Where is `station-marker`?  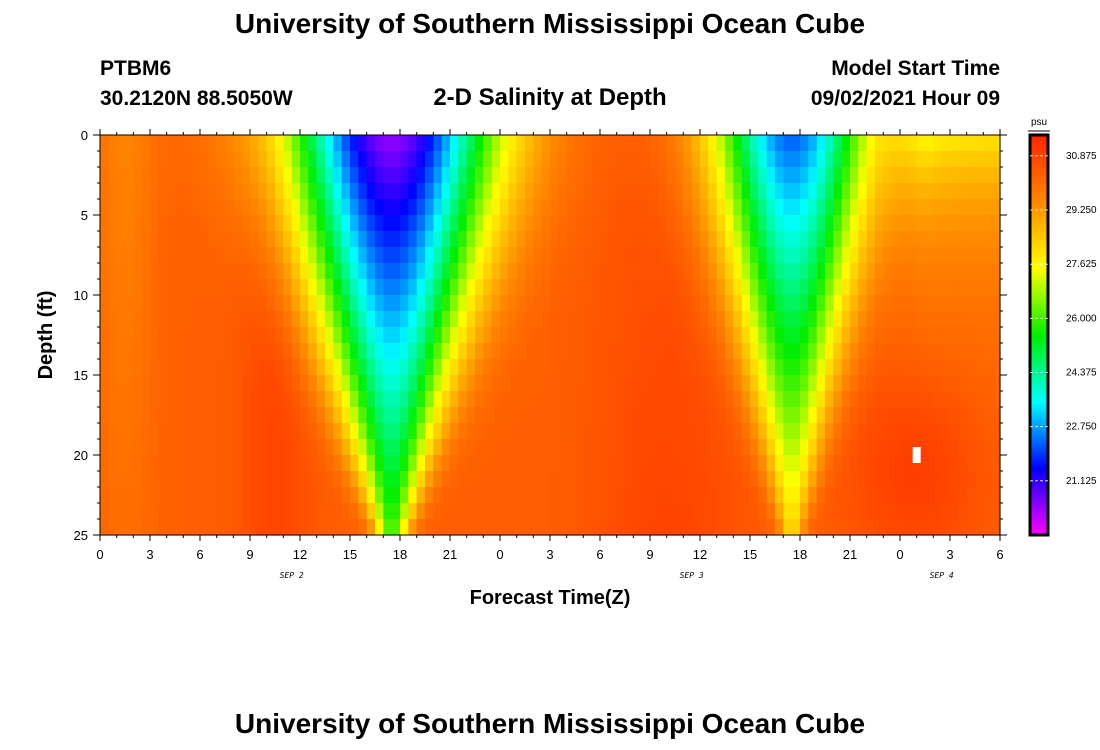
station-marker is located at coordinates (916, 455).